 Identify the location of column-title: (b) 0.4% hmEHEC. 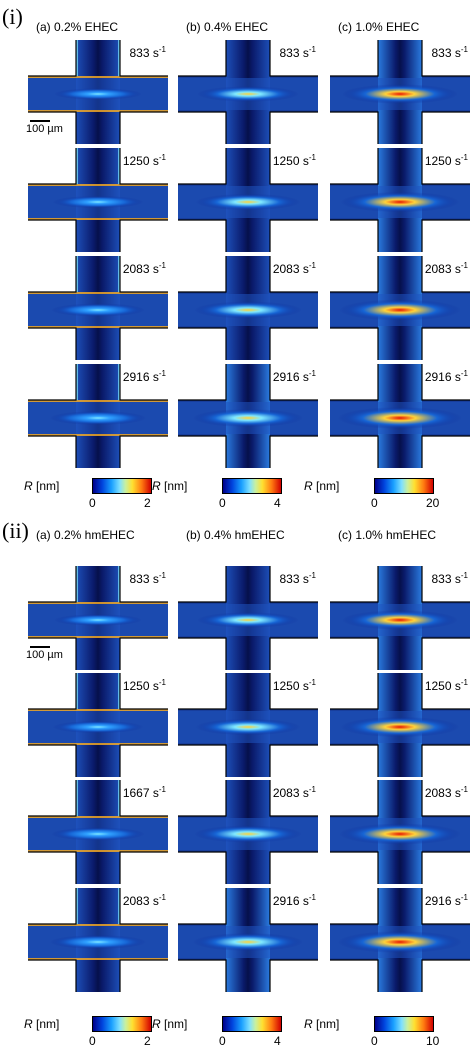
(235, 535).